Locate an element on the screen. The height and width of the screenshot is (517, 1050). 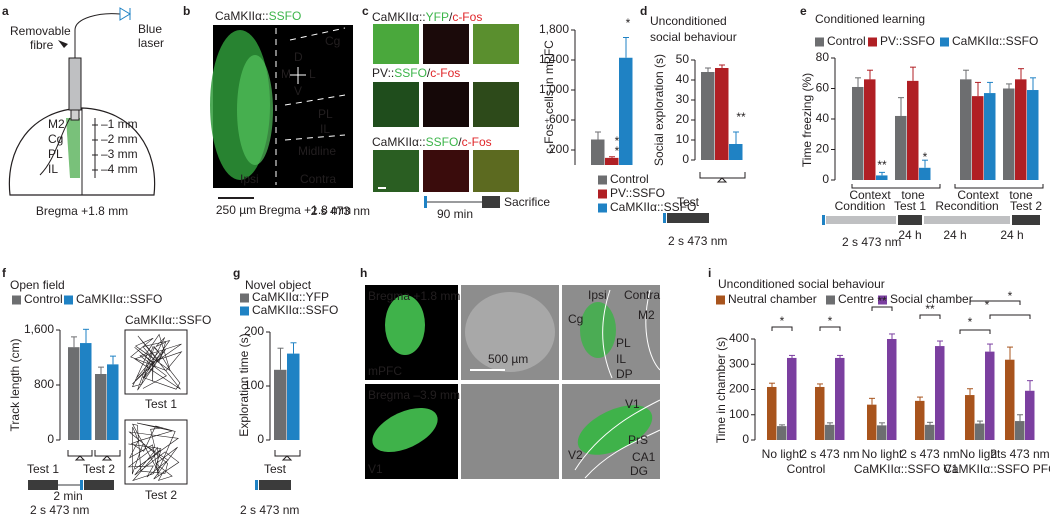
legend-label: CaMKIIα::YFP is located at coordinates (290, 297).